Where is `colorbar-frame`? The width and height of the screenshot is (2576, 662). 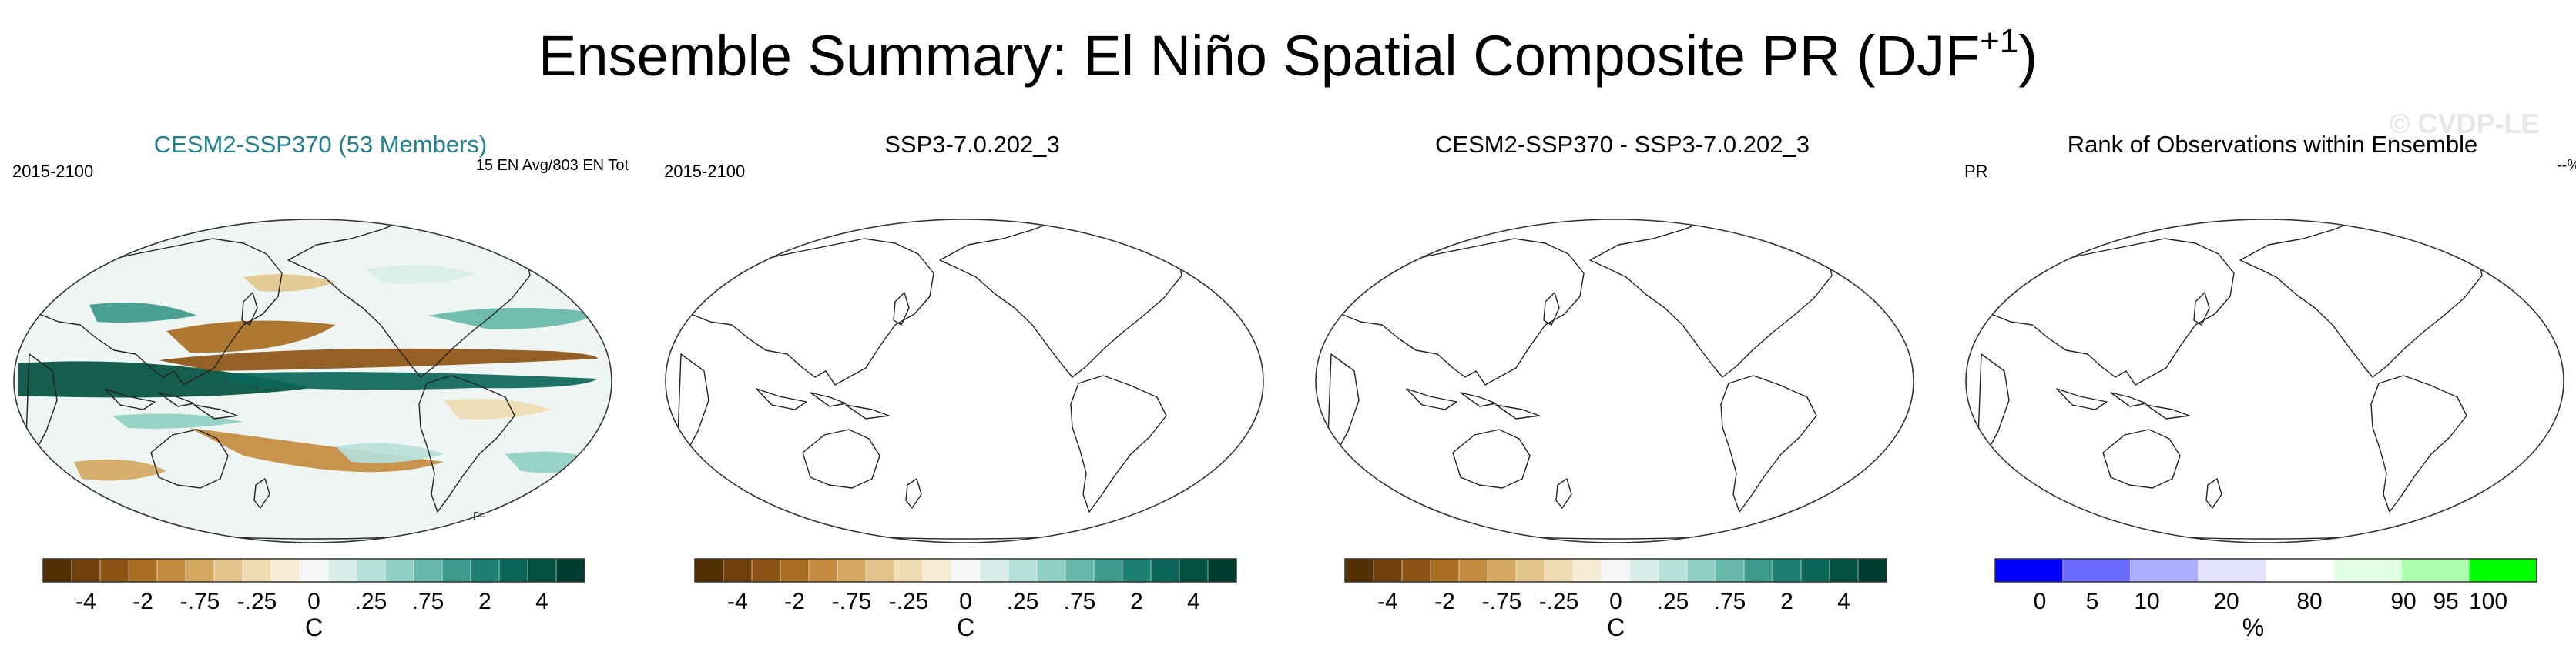 colorbar-frame is located at coordinates (965, 570).